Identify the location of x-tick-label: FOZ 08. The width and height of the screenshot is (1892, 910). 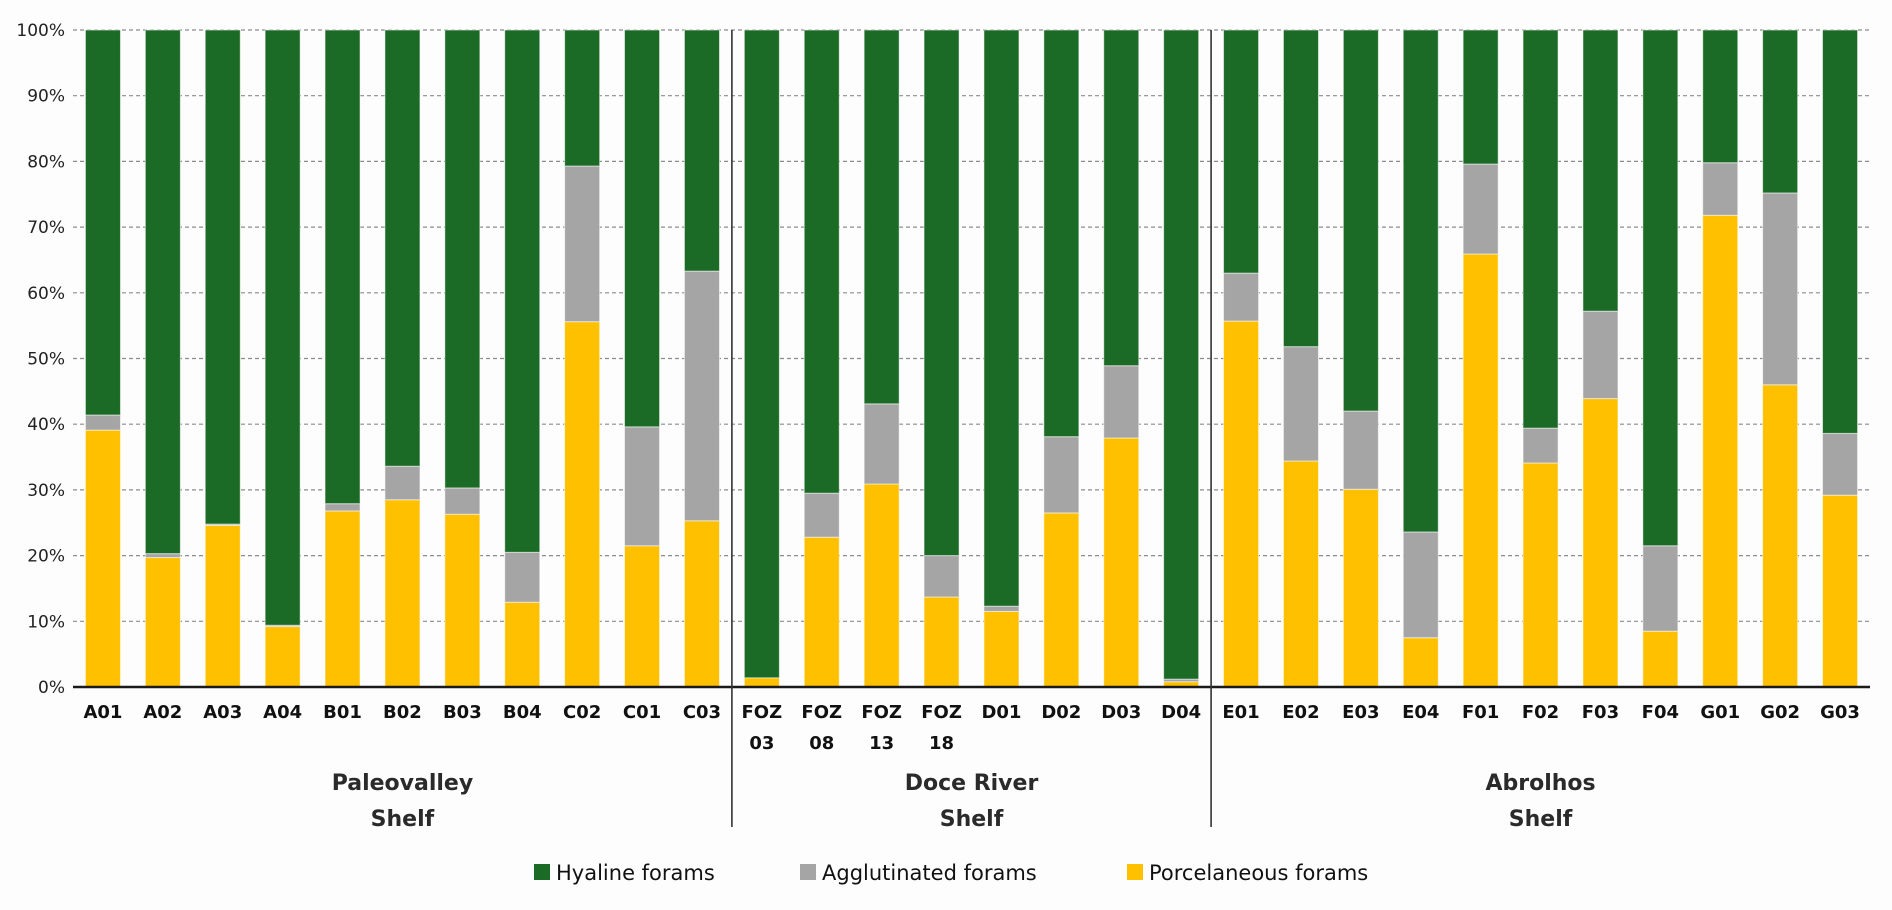
(821, 728).